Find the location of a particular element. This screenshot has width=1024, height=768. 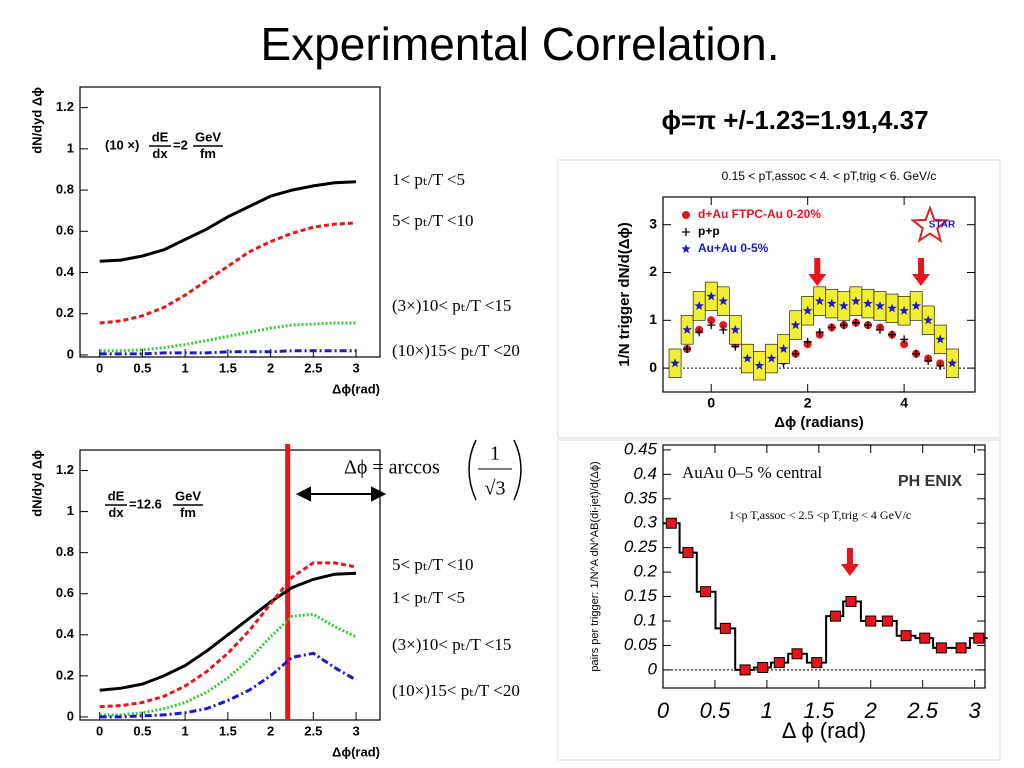

x-tick-label: 1 is located at coordinates (185, 730).